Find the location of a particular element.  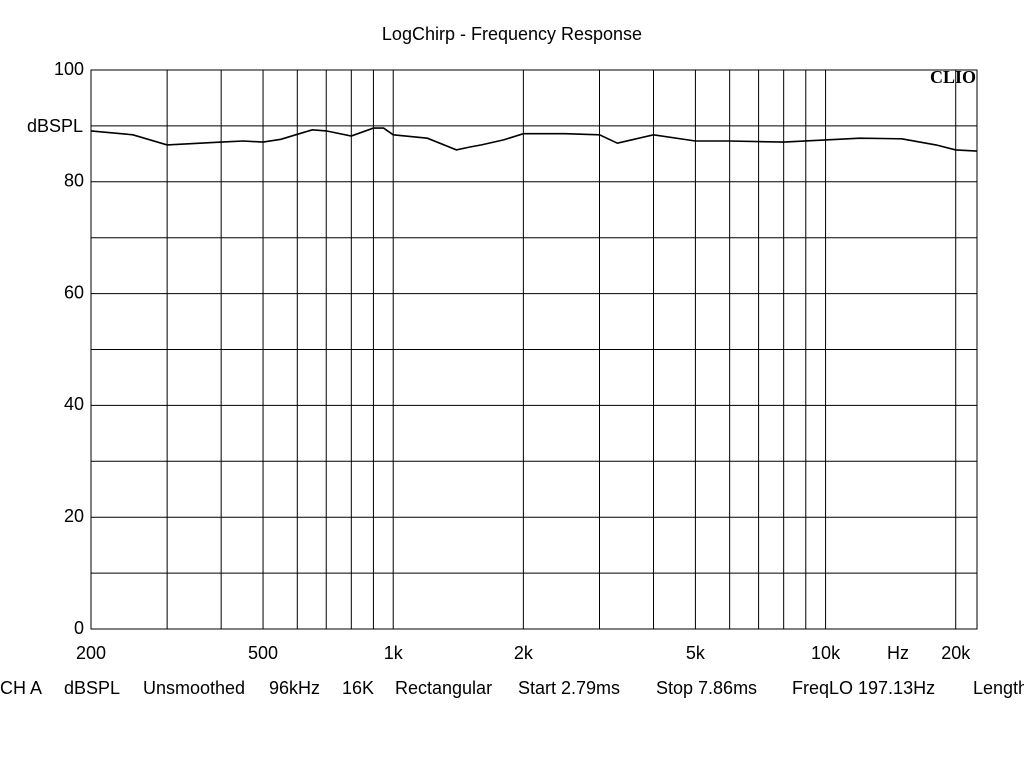

y-tick-label: 40 is located at coordinates (74, 404).